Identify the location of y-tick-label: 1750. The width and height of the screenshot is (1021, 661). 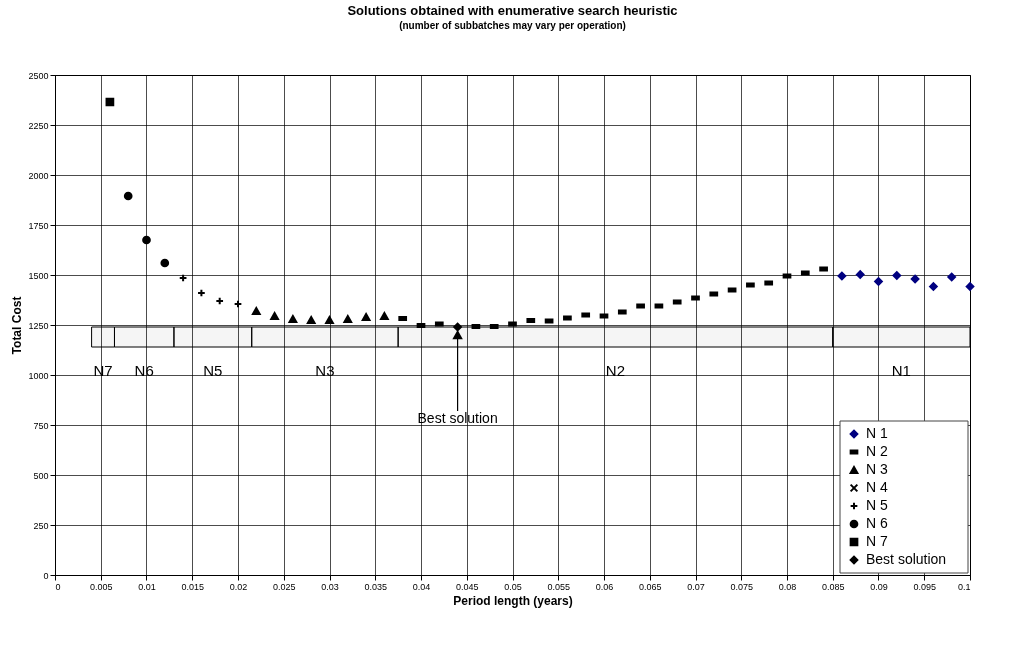
(38, 225).